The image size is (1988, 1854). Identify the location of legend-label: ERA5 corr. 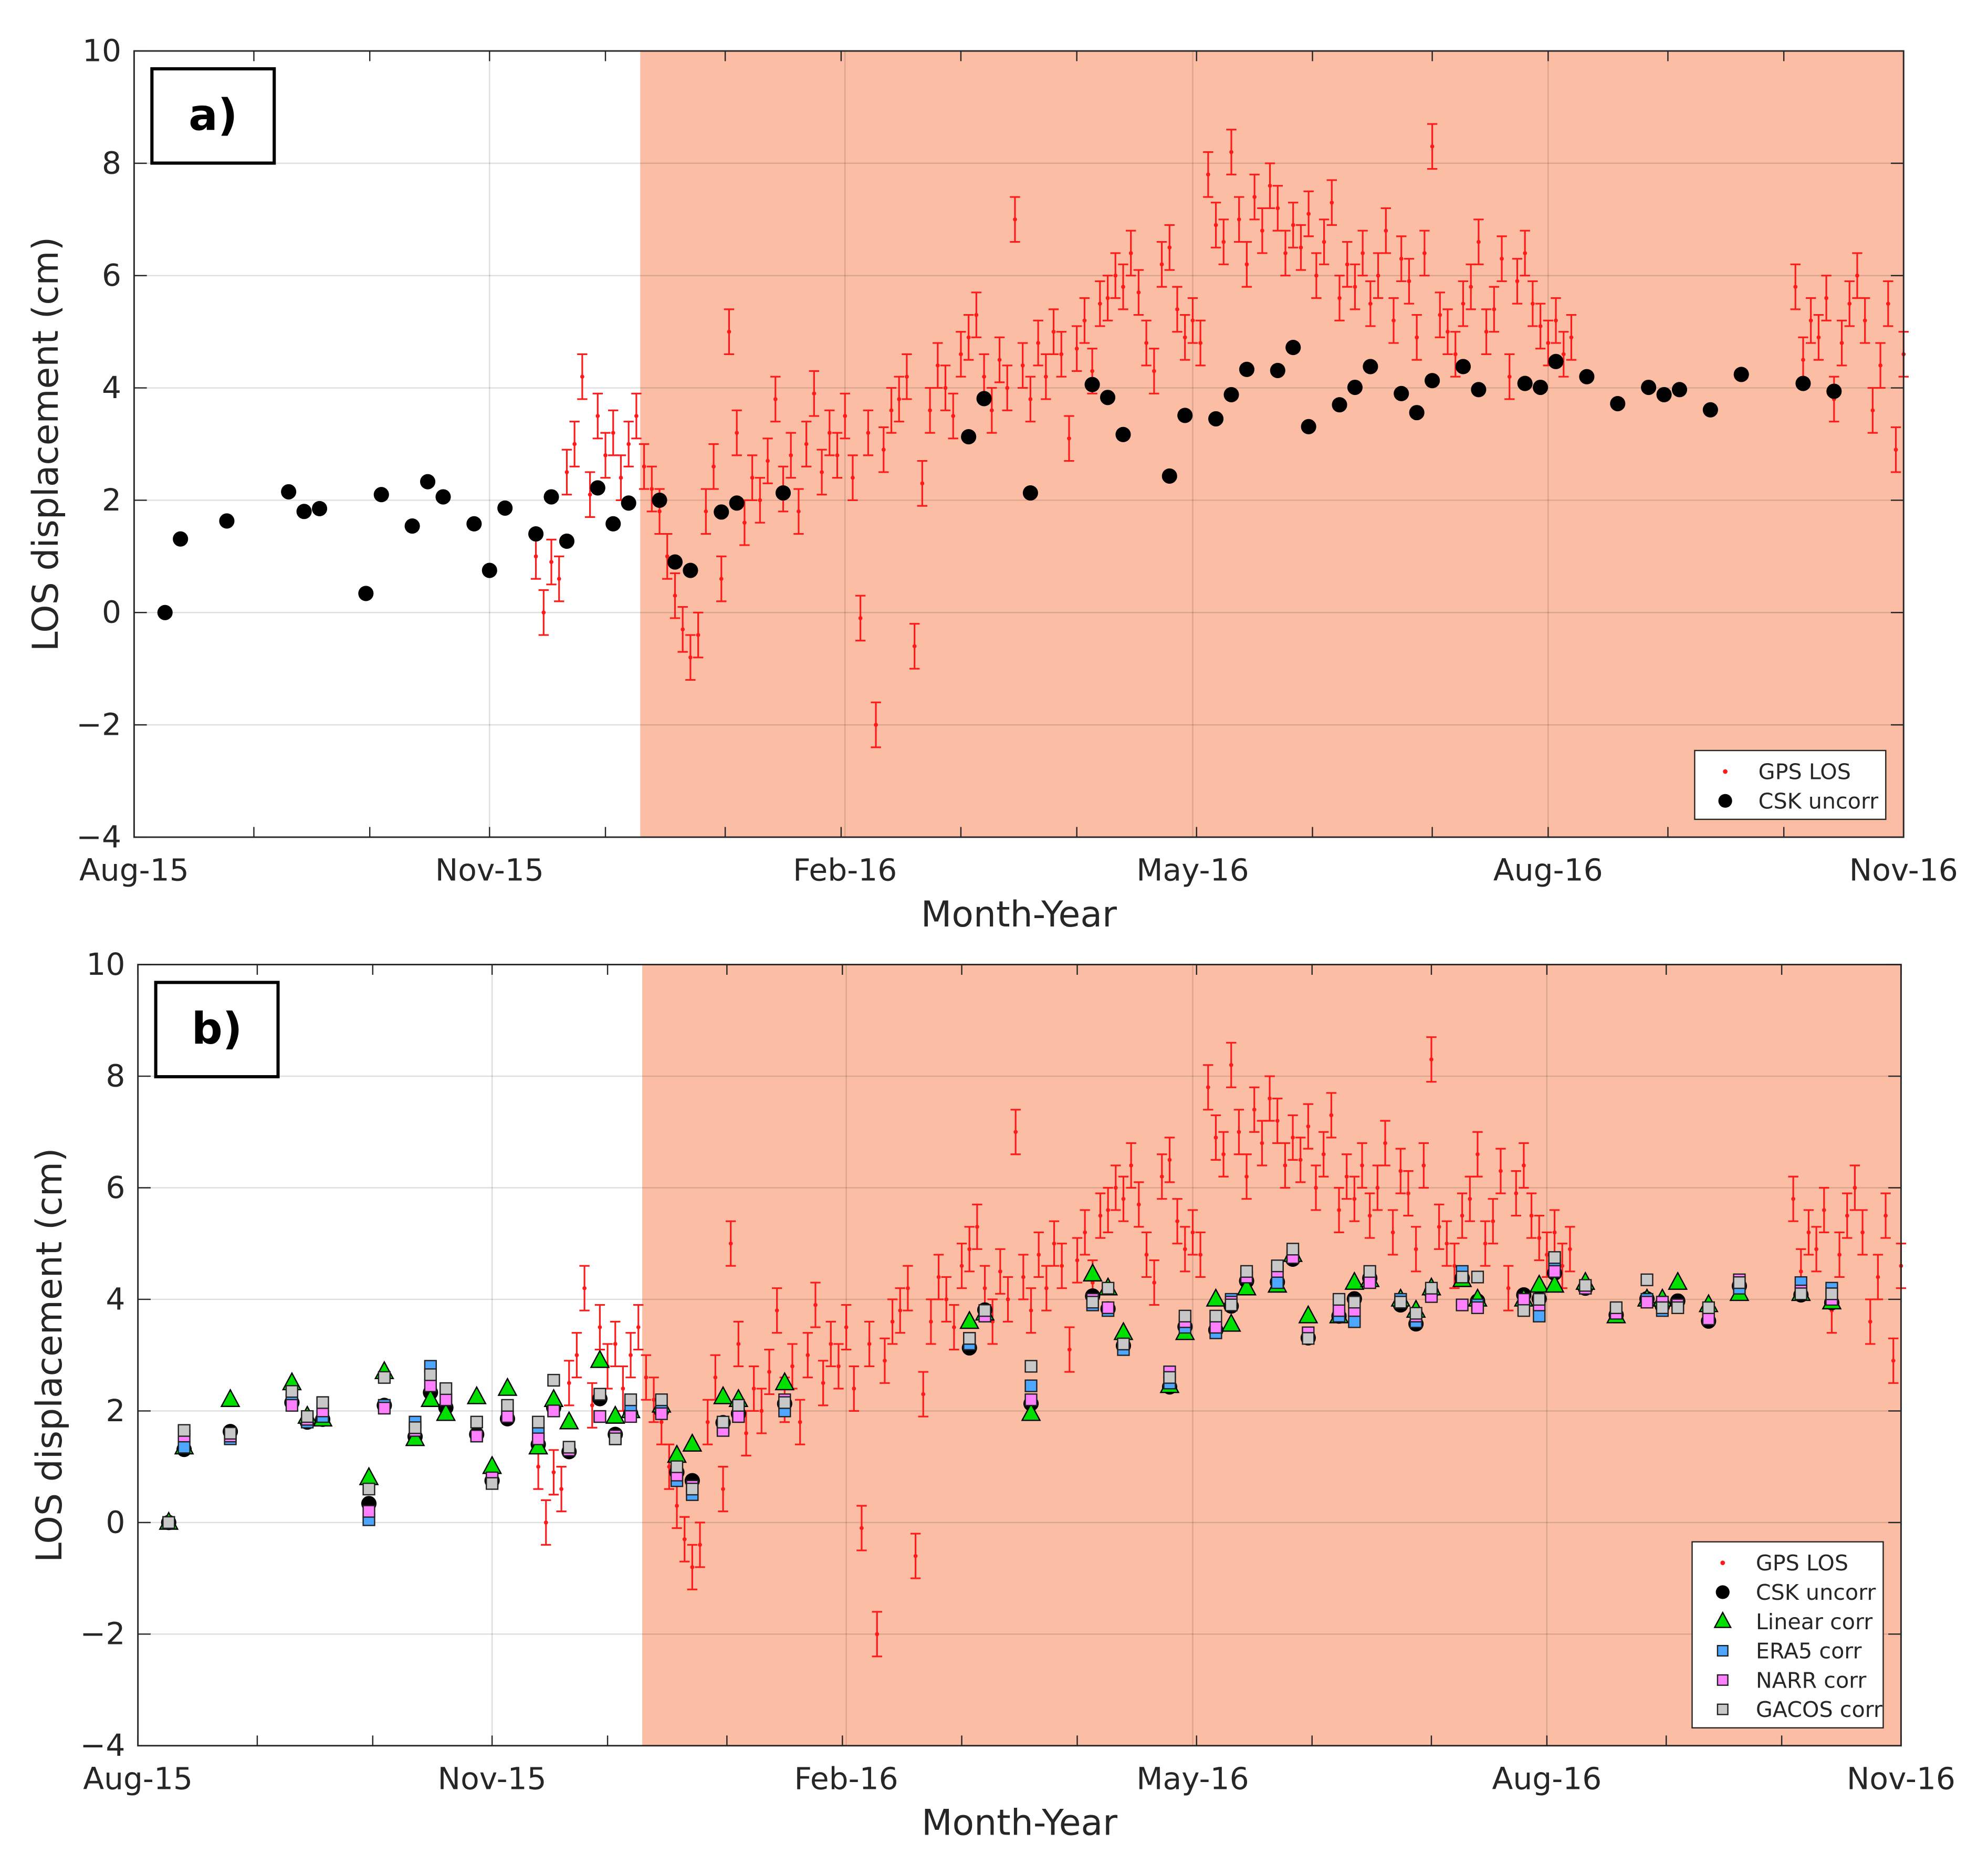
(1809, 1651).